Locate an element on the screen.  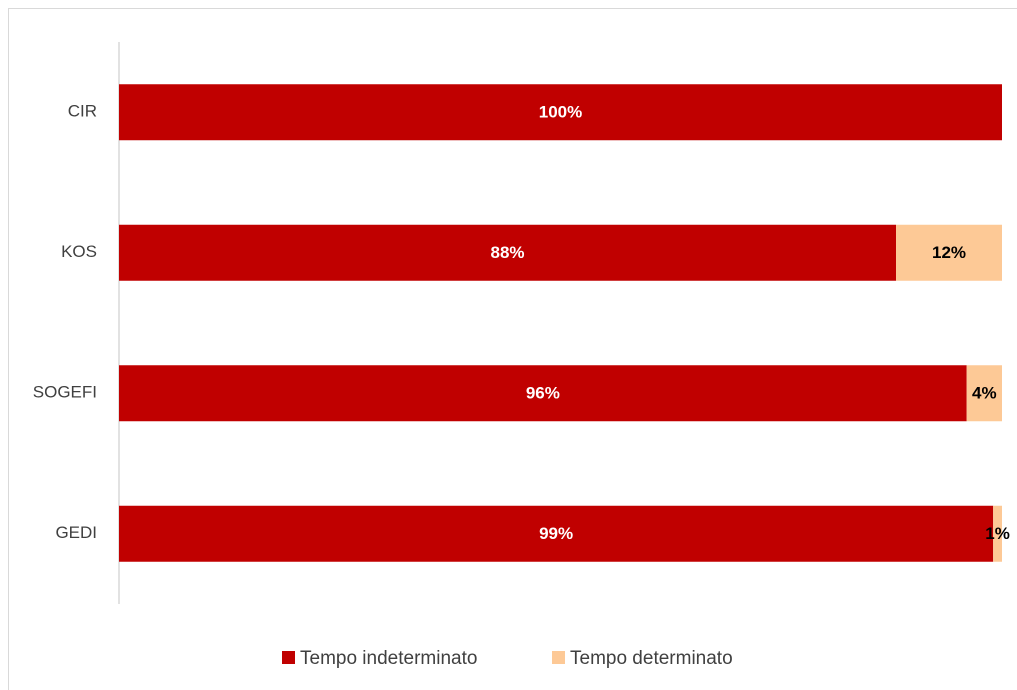
value-label: 99% is located at coordinates (556, 533).